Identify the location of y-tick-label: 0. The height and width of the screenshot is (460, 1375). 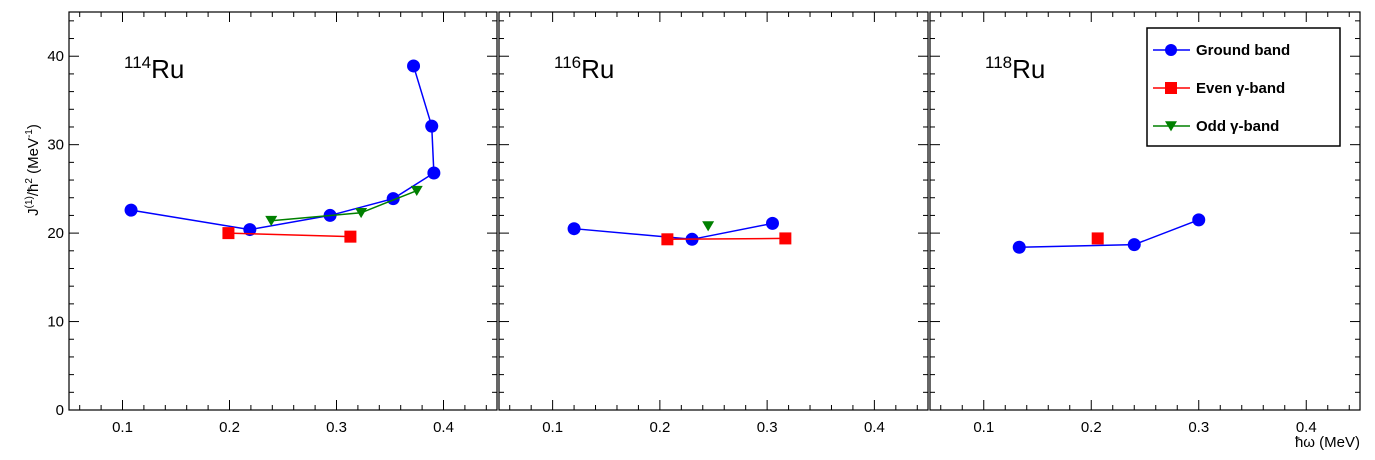
(60, 410).